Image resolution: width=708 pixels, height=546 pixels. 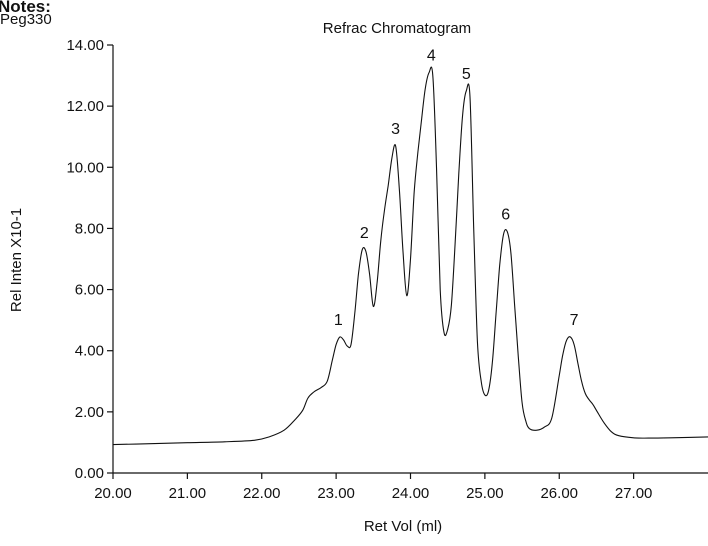 I want to click on peak-label: 3, so click(x=395, y=129).